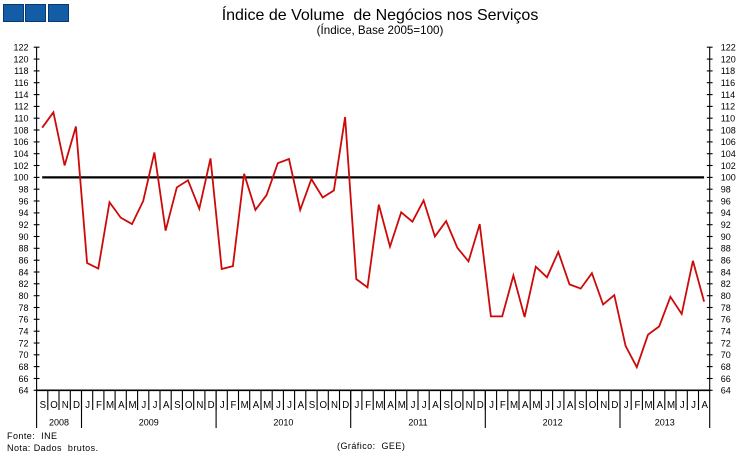 This screenshot has height=458, width=748. I want to click on svg-text: 80, so click(726, 296).